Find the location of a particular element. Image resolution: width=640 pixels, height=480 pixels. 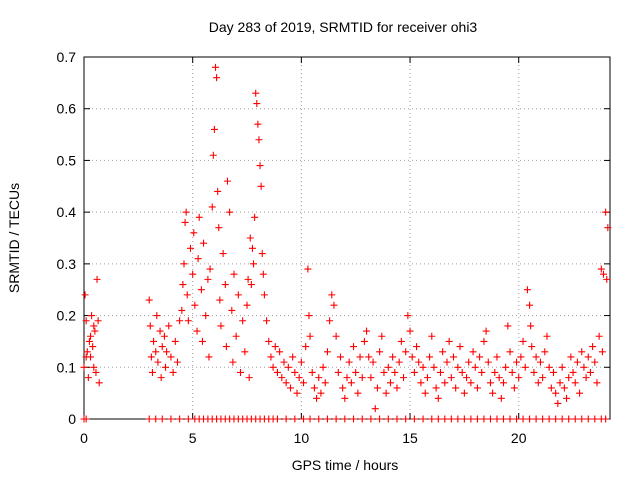

y-tick-label: 0.6 is located at coordinates (67, 109).